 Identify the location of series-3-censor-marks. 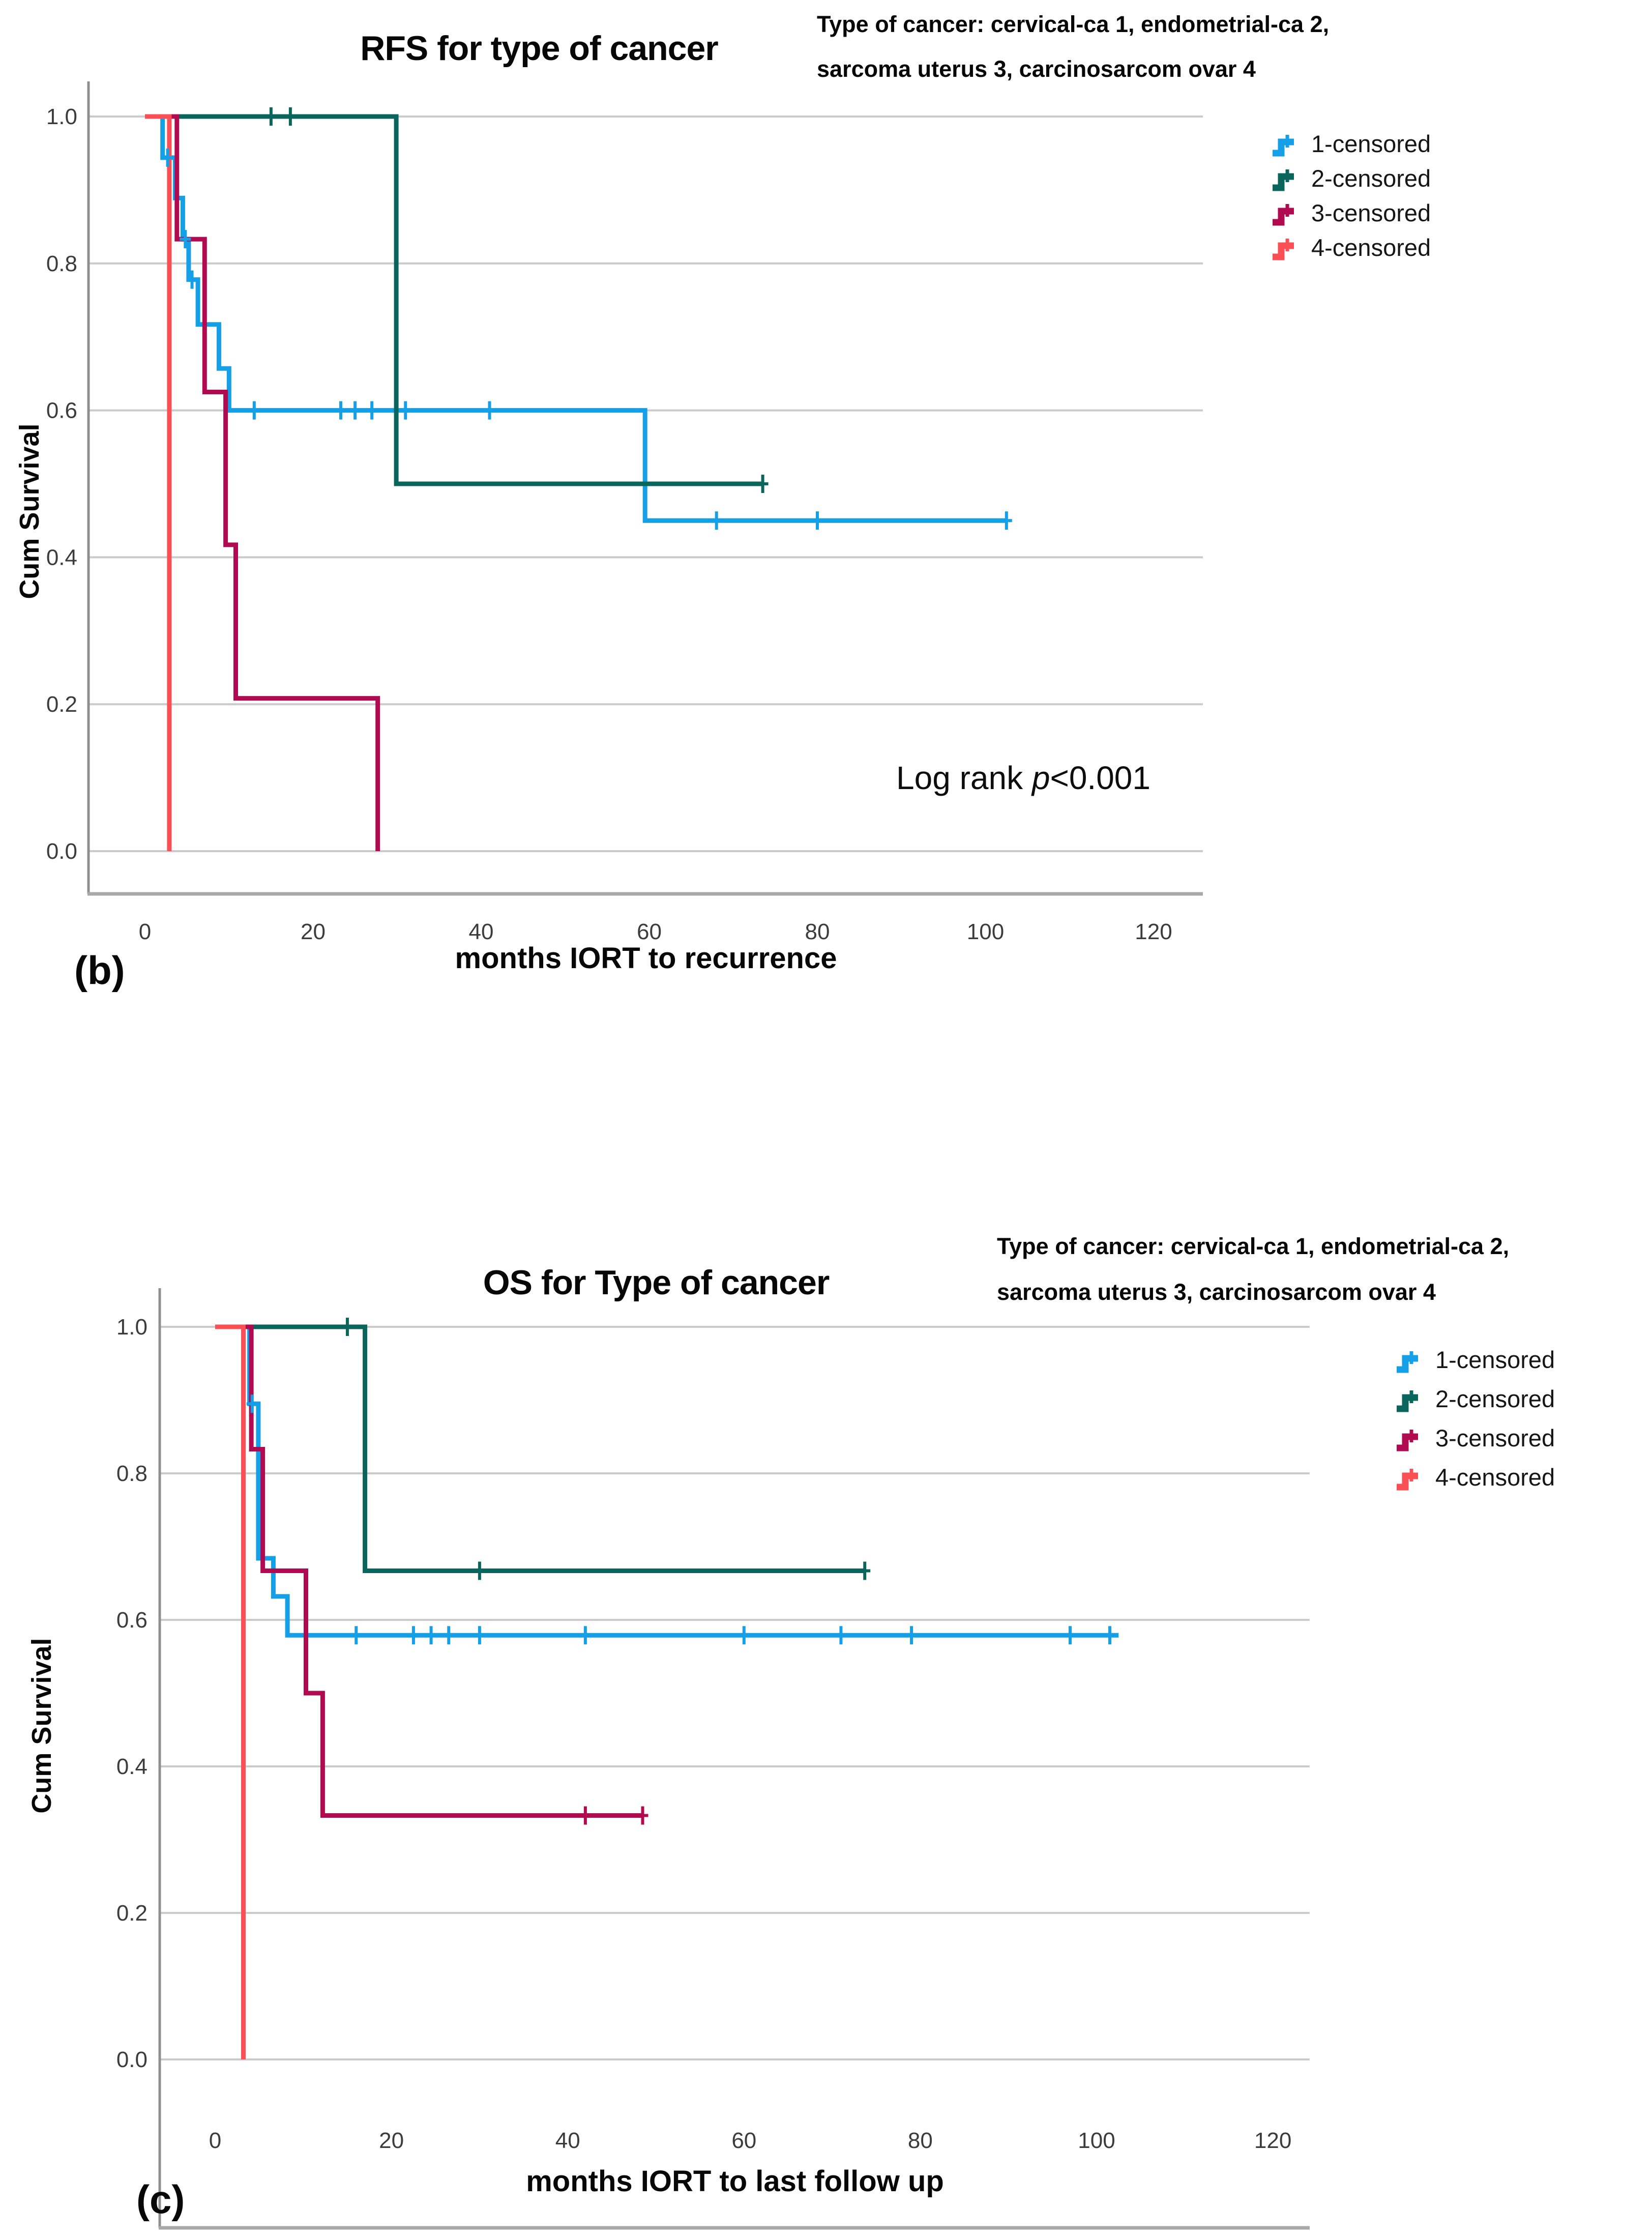
(613, 1816).